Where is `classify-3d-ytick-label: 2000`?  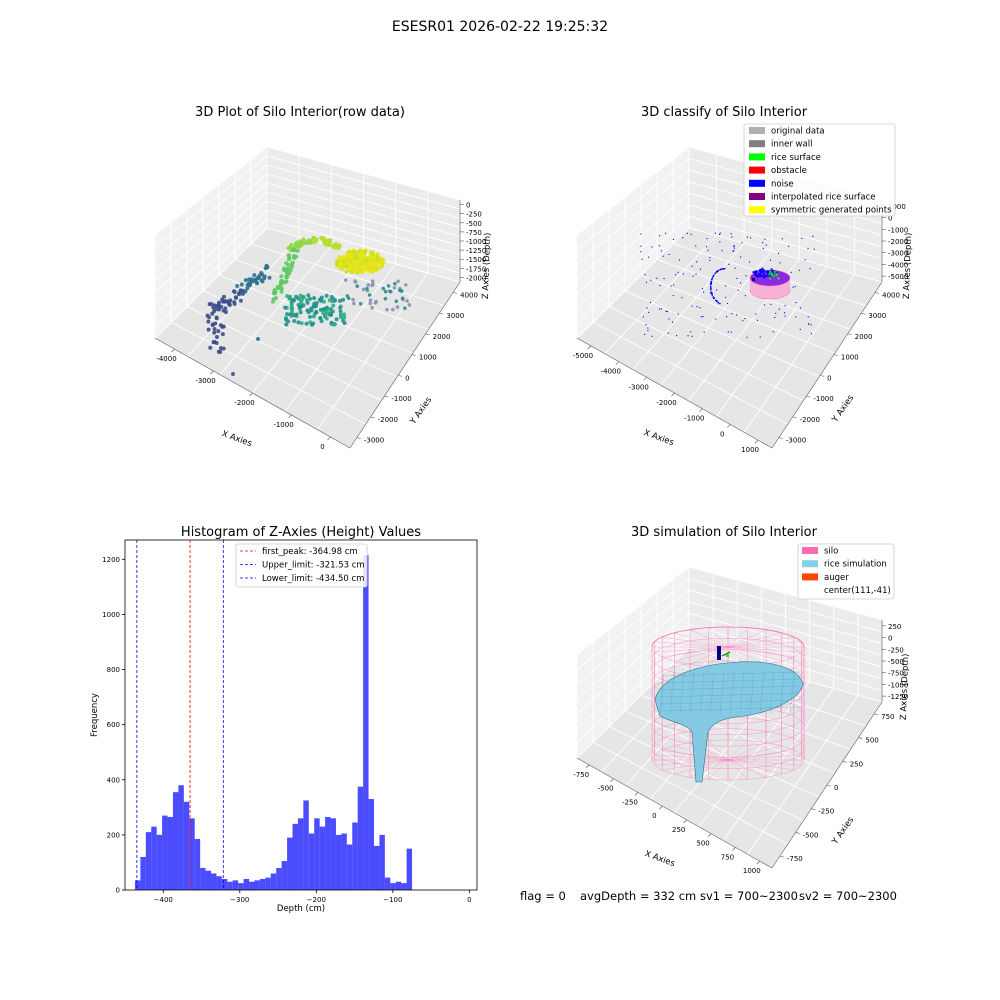
classify-3d-ytick-label: 2000 is located at coordinates (864, 337).